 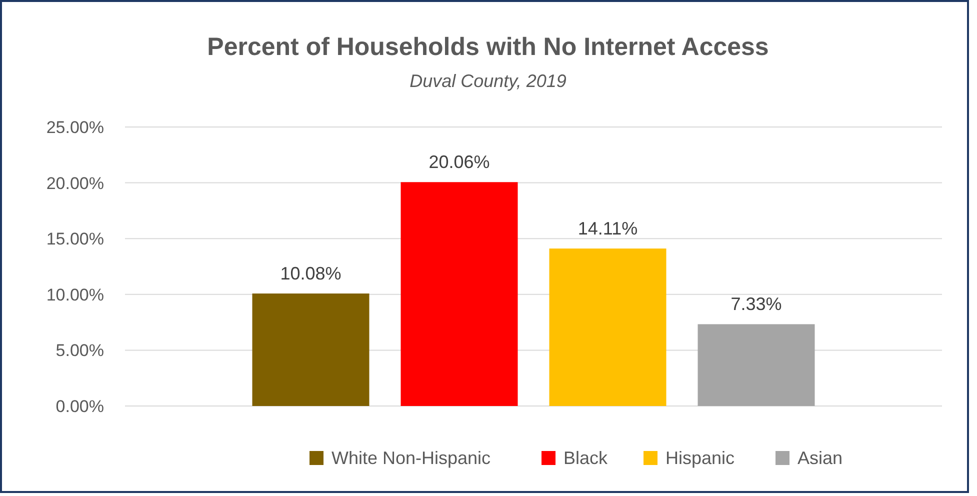 I want to click on y-tick-label: 10.00%, so click(x=75, y=294).